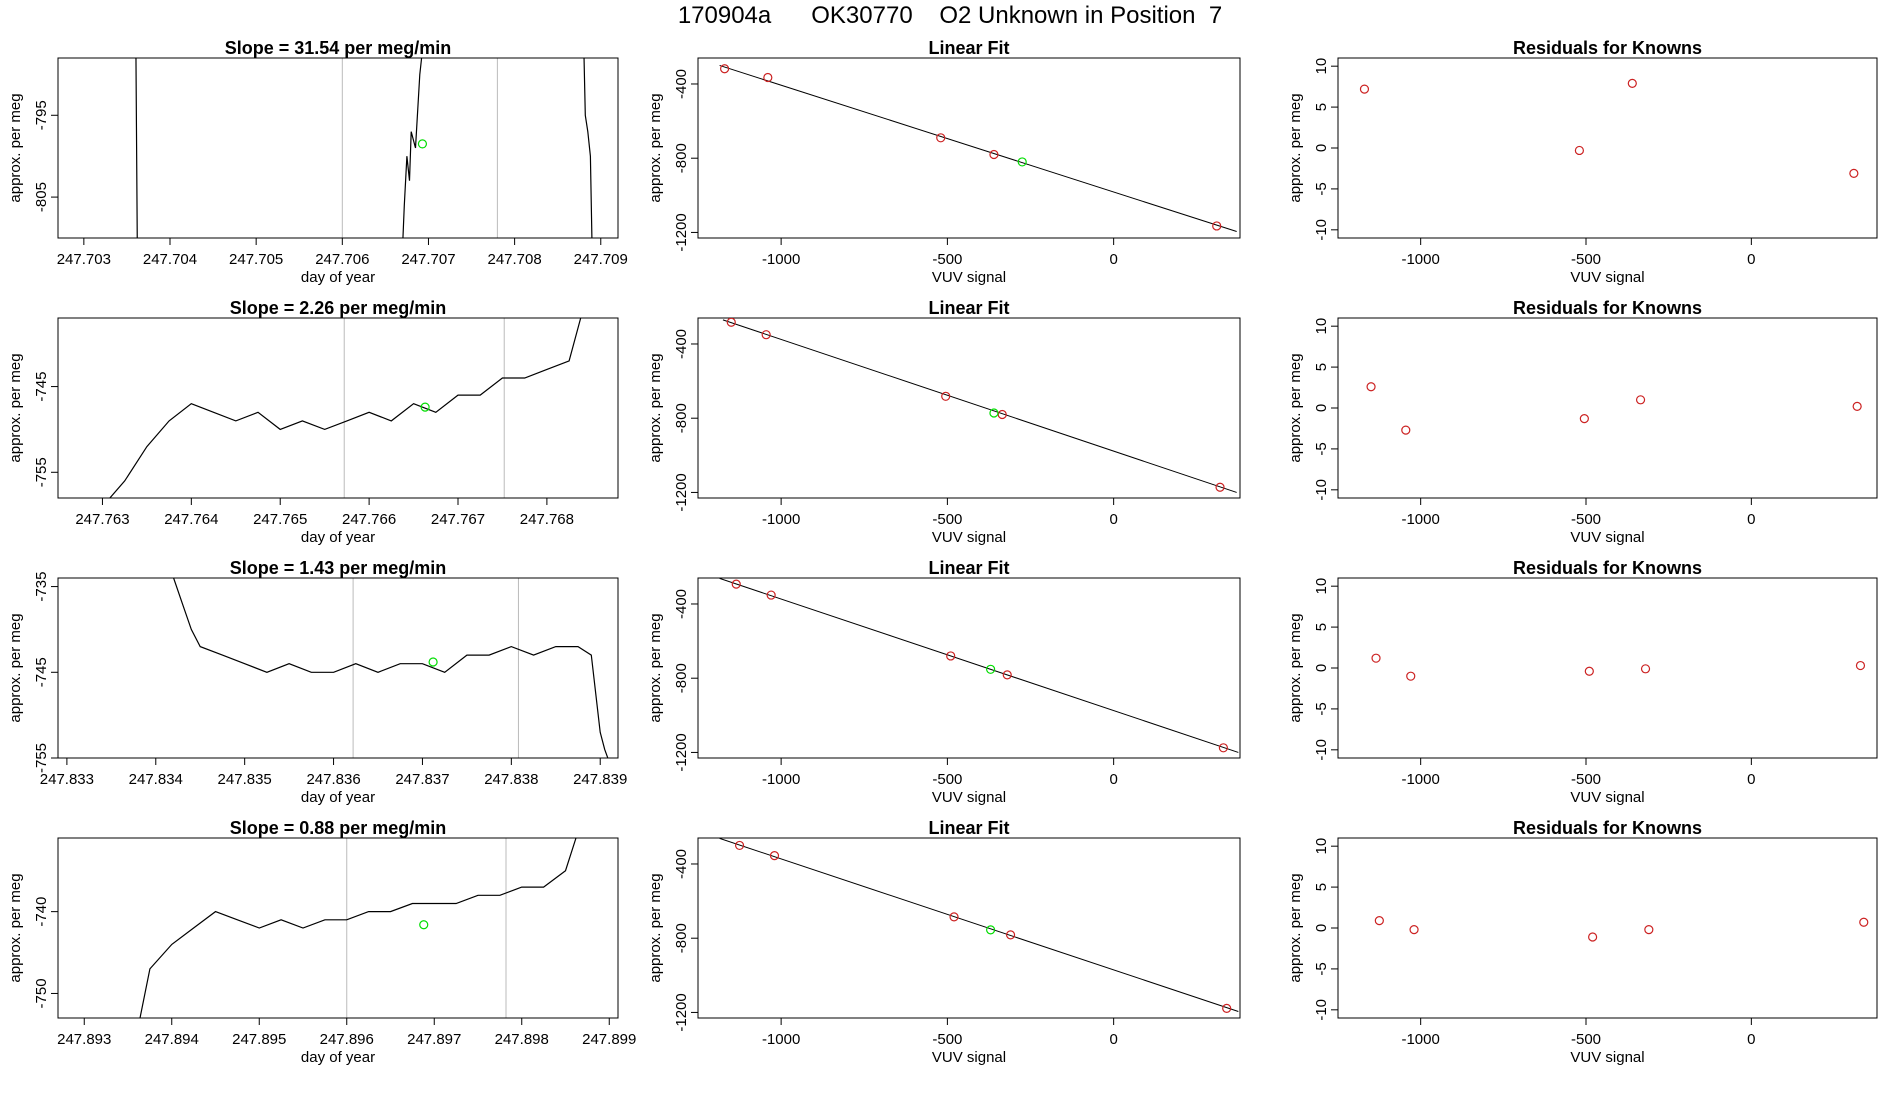  What do you see at coordinates (338, 568) in the screenshot?
I see `chart-title: Slope = 1.43 per meg/min` at bounding box center [338, 568].